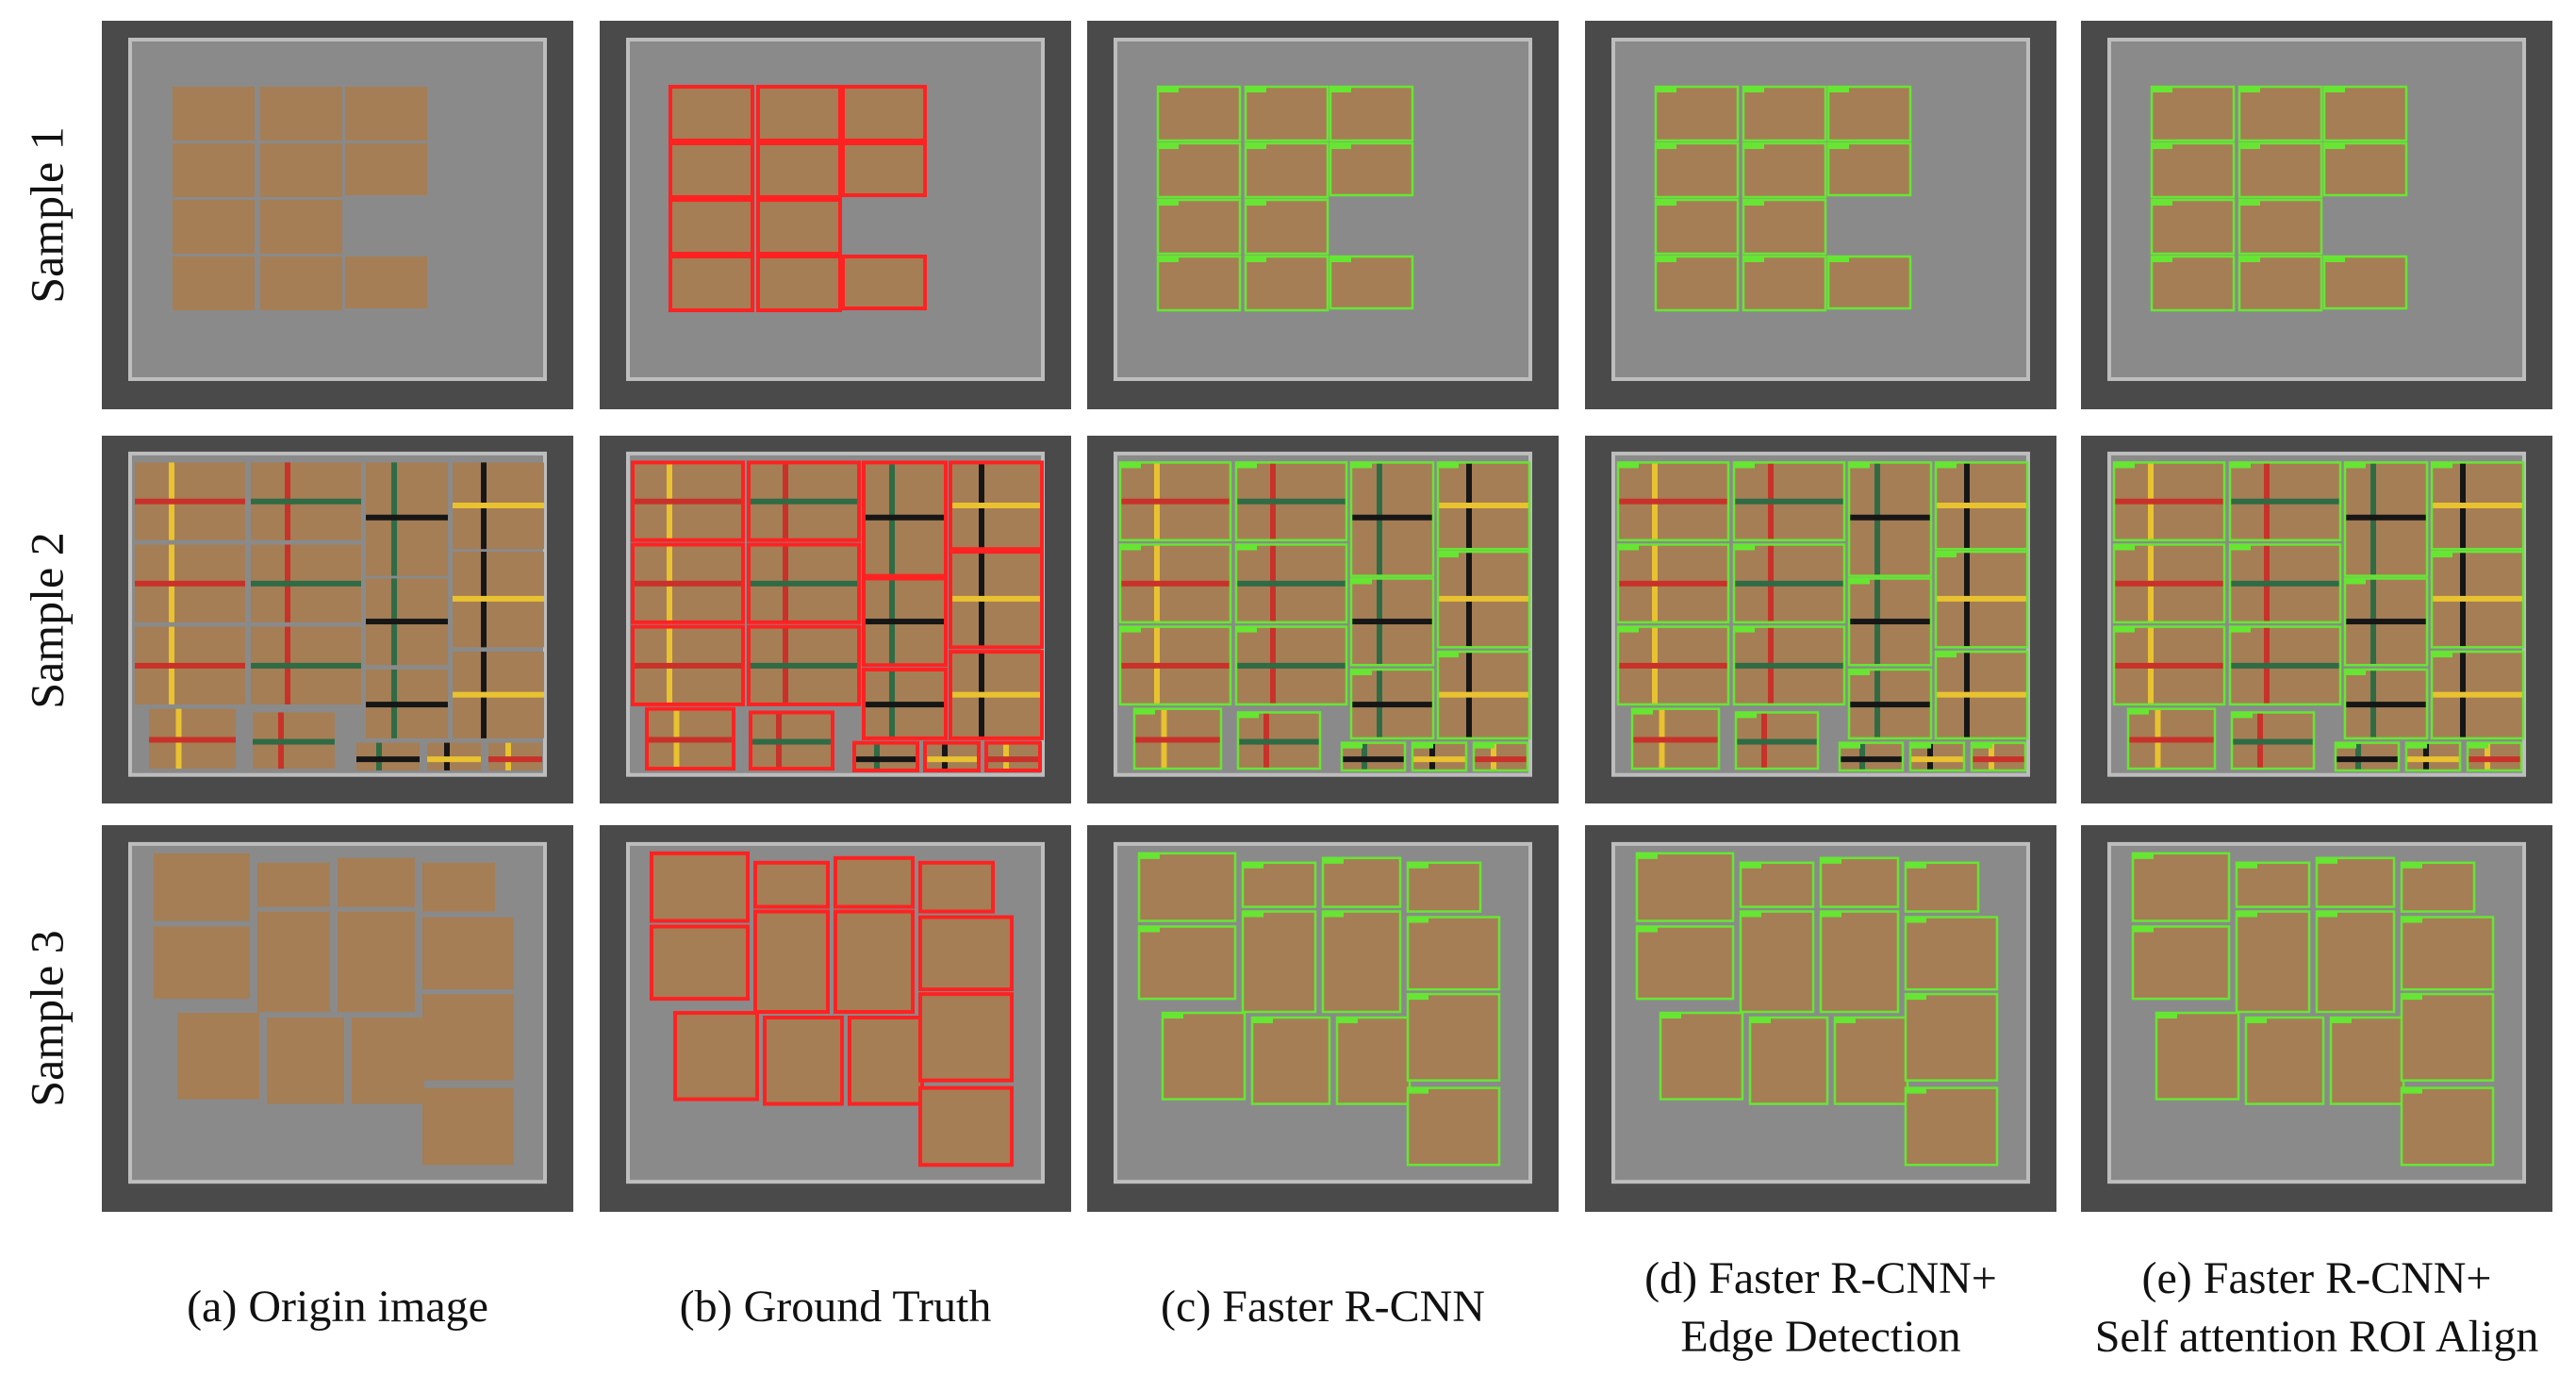 The height and width of the screenshot is (1391, 2576). I want to click on row-label-sample-1: Sample 1, so click(47, 215).